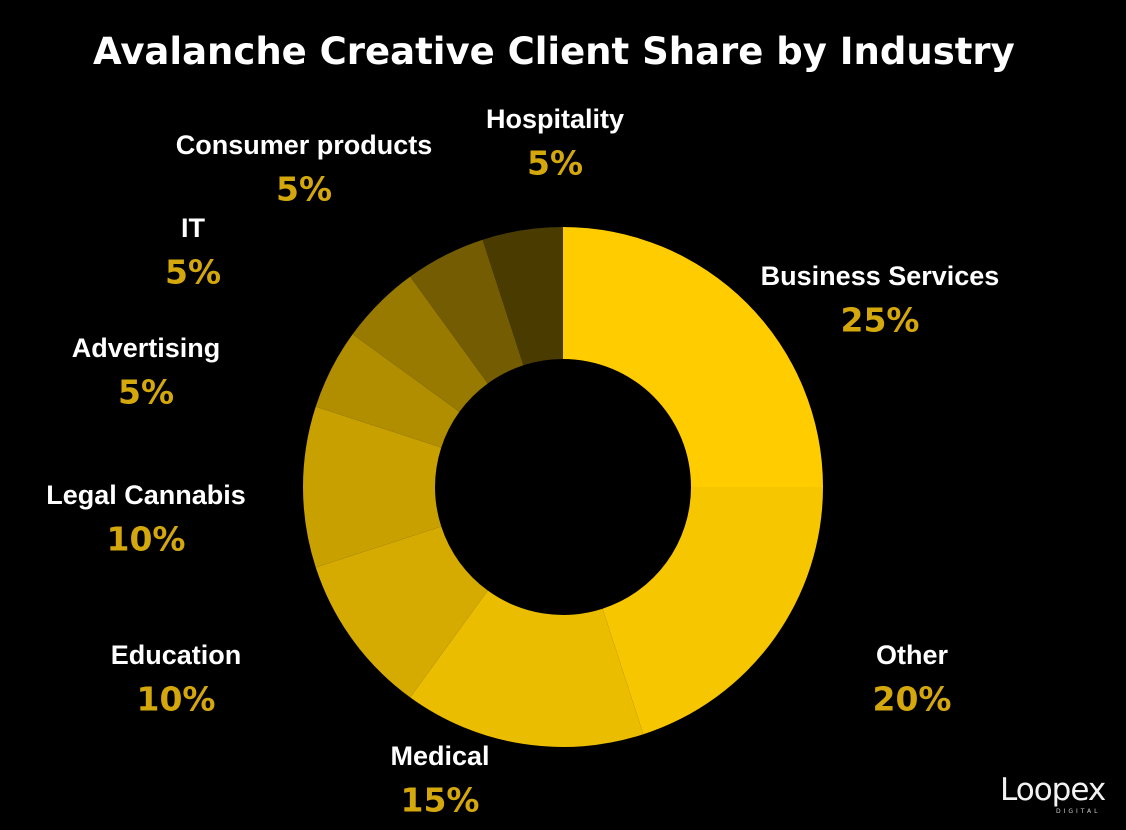 The image size is (1126, 830). I want to click on slice-legal-cannabis, so click(372, 487).